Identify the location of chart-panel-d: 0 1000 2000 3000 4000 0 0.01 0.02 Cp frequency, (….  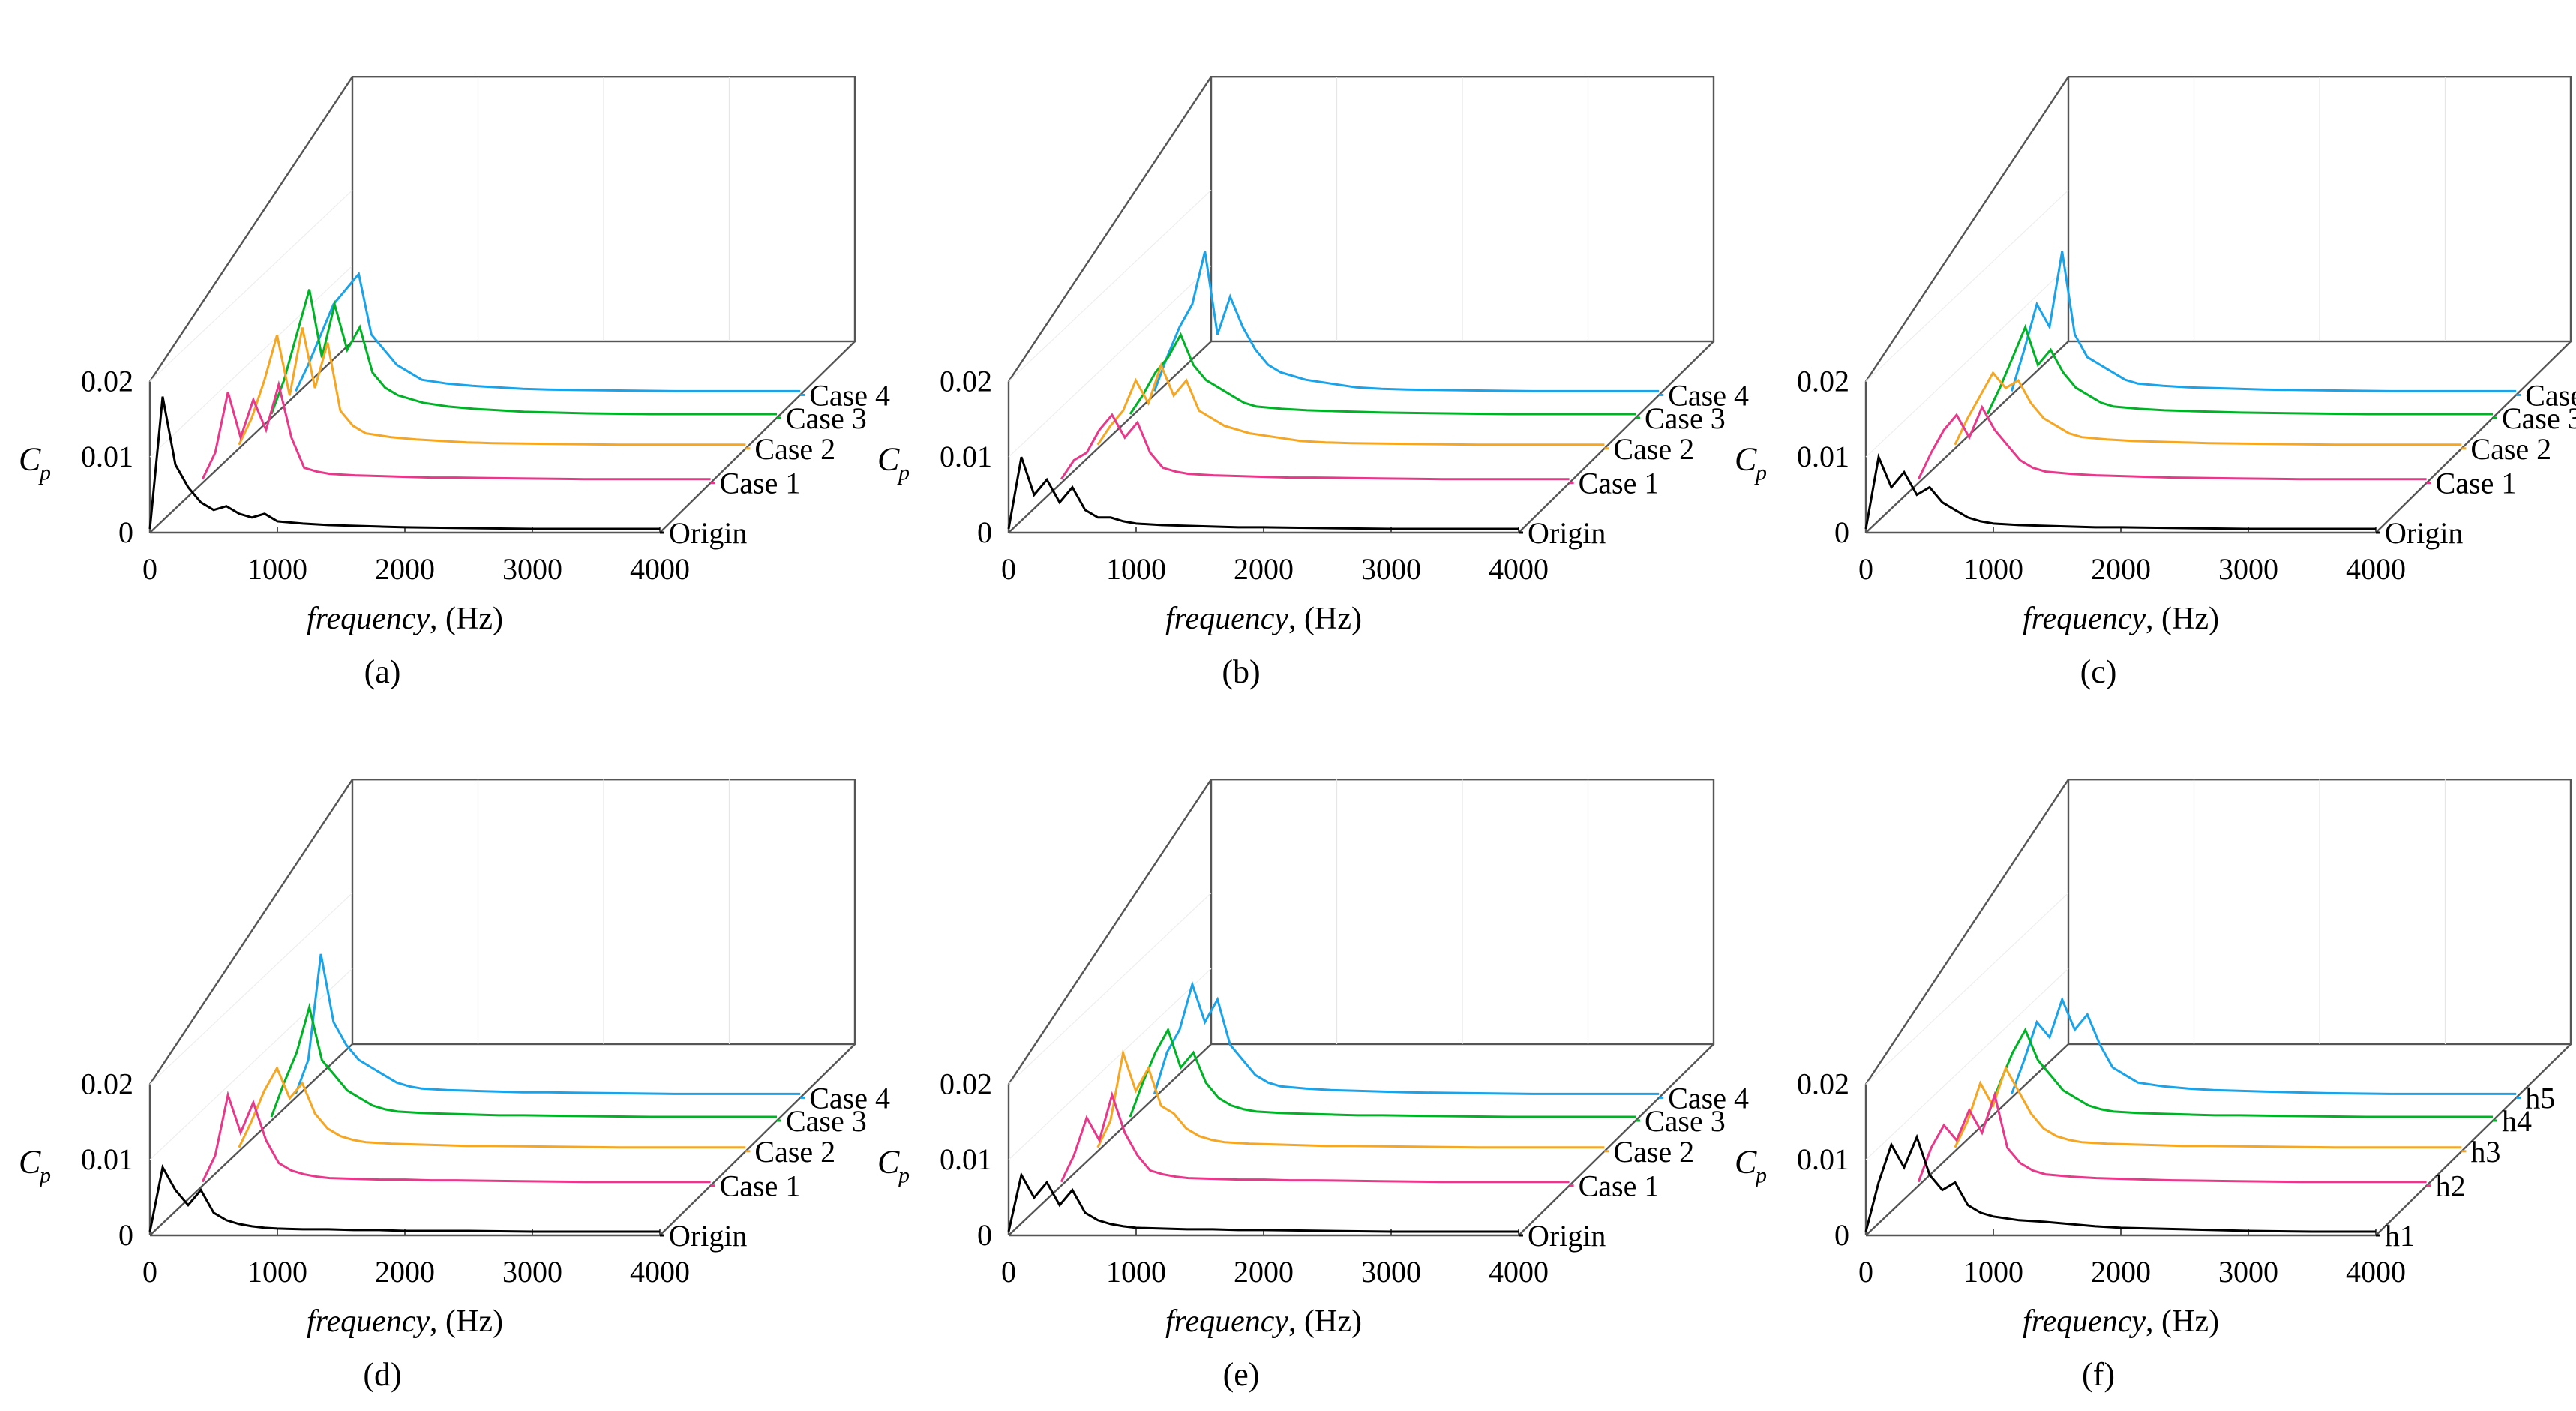
(455, 1085).